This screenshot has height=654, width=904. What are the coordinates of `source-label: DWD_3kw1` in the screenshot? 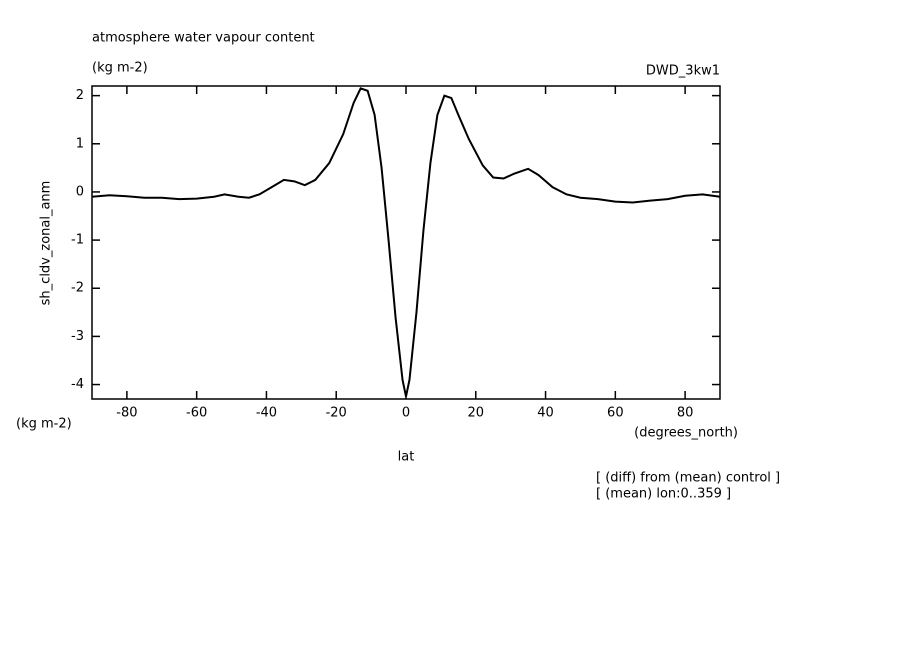 It's located at (683, 71).